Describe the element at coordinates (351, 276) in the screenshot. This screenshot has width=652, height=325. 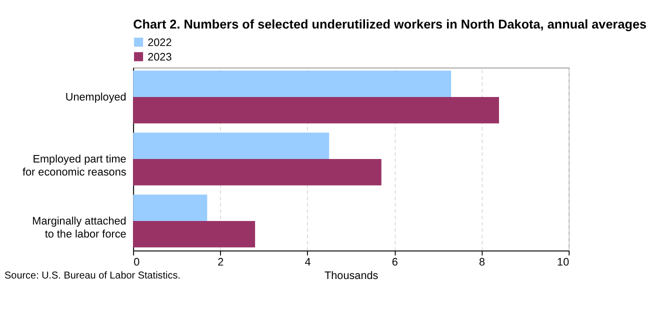
I see `x-axis-title: Thousands` at that location.